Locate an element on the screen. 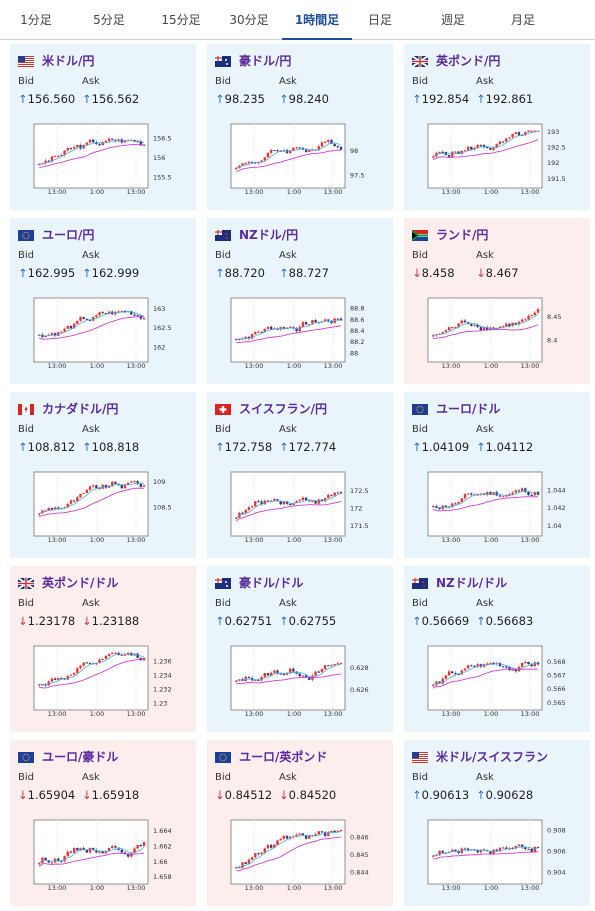 The image size is (595, 911). price-chart: 0.846 0.845 0.844 13:00 1:00 13:00 is located at coordinates (300, 855).